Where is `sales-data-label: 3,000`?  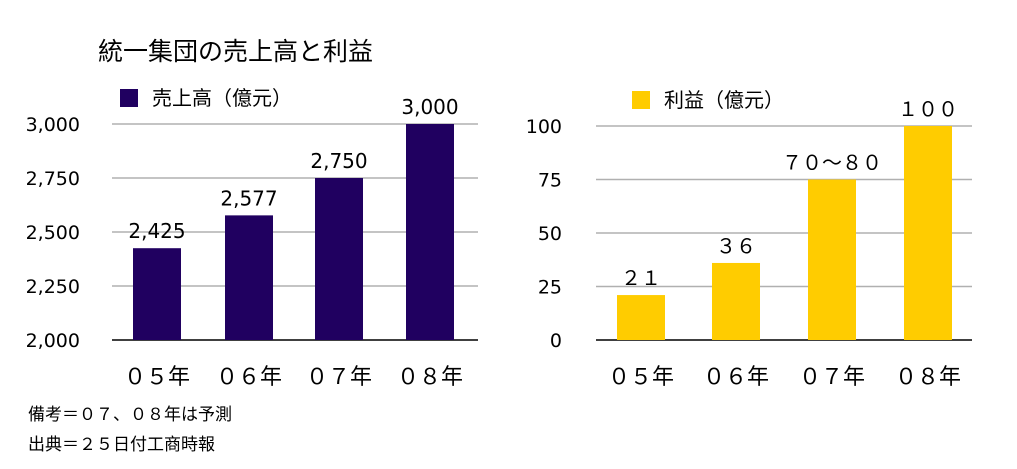 sales-data-label: 3,000 is located at coordinates (429, 107).